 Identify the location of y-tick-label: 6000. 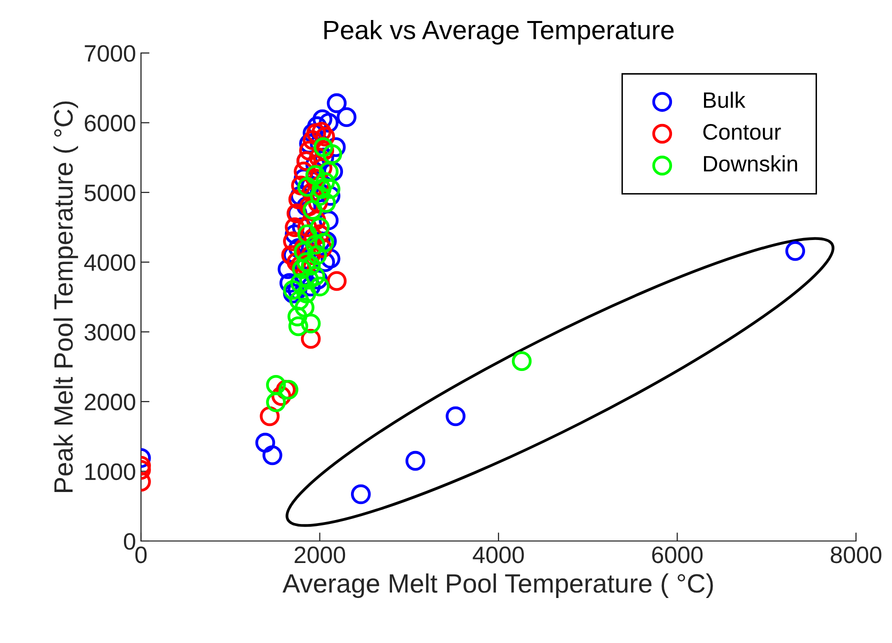
(110, 123).